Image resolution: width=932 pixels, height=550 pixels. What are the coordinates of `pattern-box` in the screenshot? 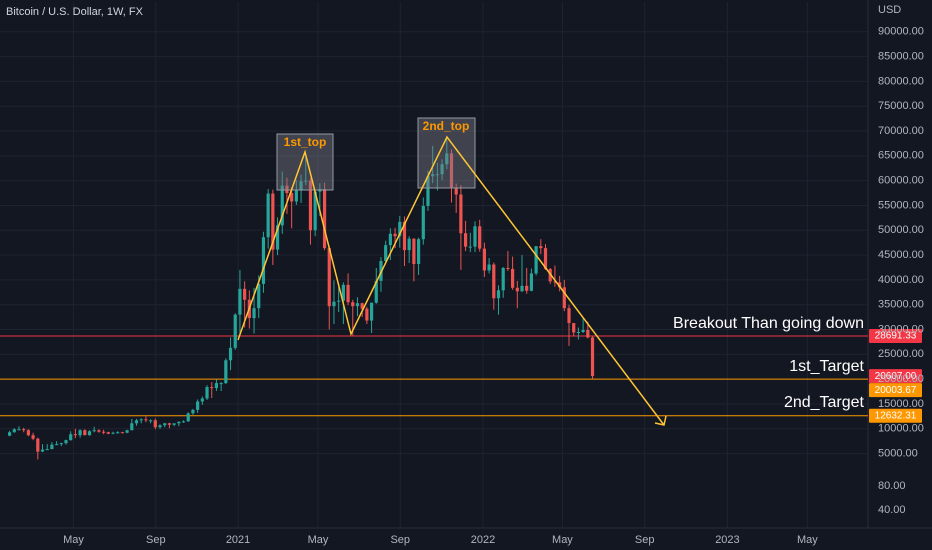 It's located at (305, 162).